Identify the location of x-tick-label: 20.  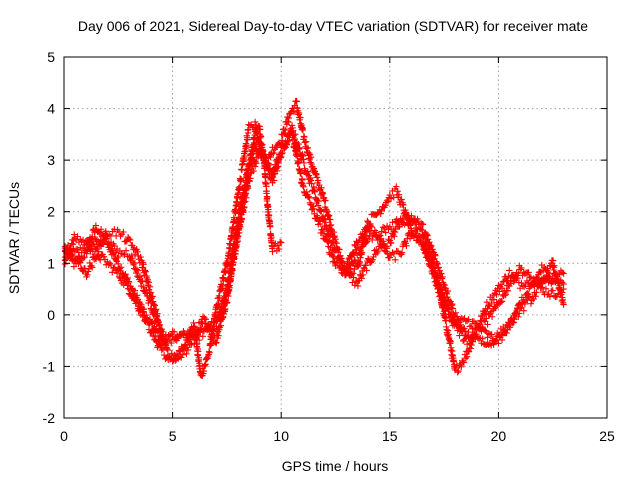
(499, 436).